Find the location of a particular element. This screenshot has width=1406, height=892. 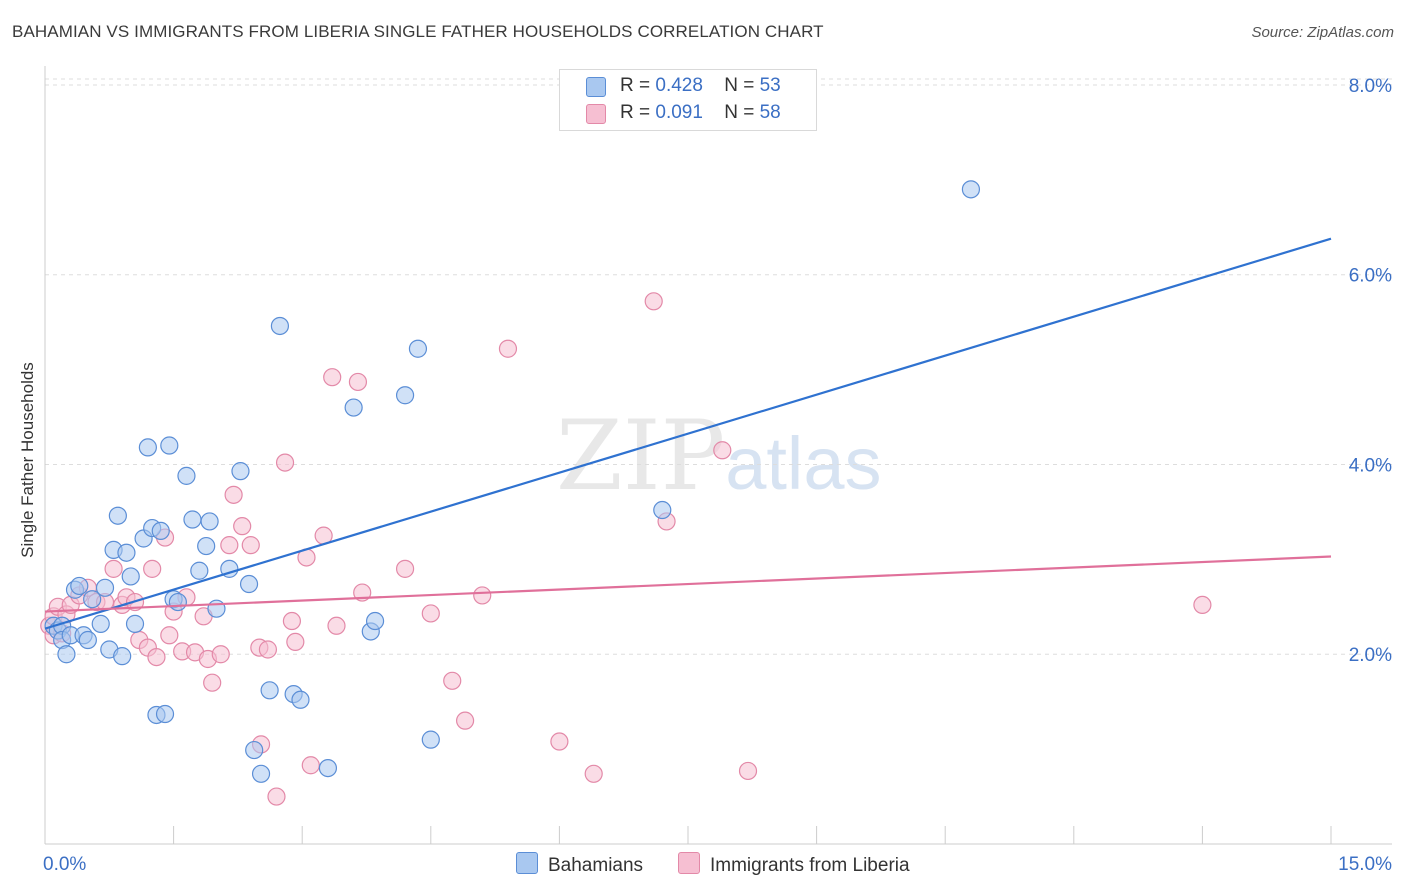

legend-n-value: 58 is located at coordinates (770, 112).